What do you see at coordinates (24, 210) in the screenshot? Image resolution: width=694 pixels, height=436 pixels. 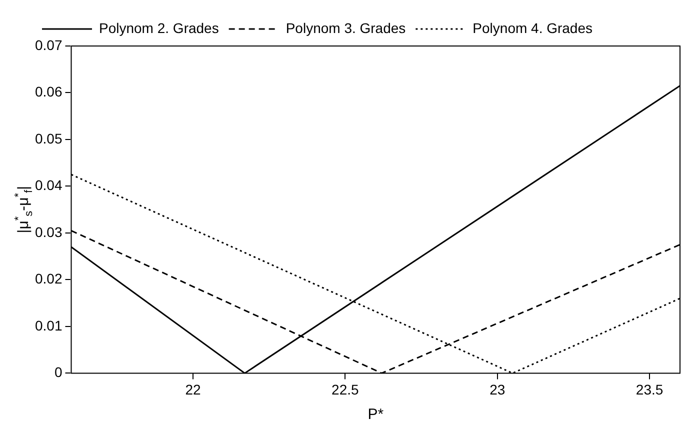 I see `y-axis-title: |μ*s-μ*f|` at bounding box center [24, 210].